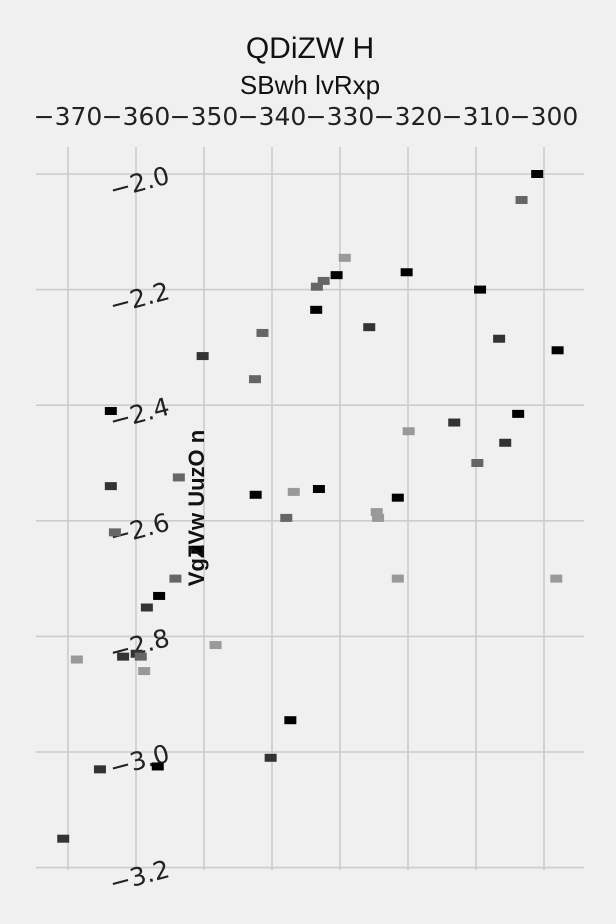 This screenshot has width=616, height=924. Describe the element at coordinates (544, 116) in the screenshot. I see `x-tick-label: −300` at that location.